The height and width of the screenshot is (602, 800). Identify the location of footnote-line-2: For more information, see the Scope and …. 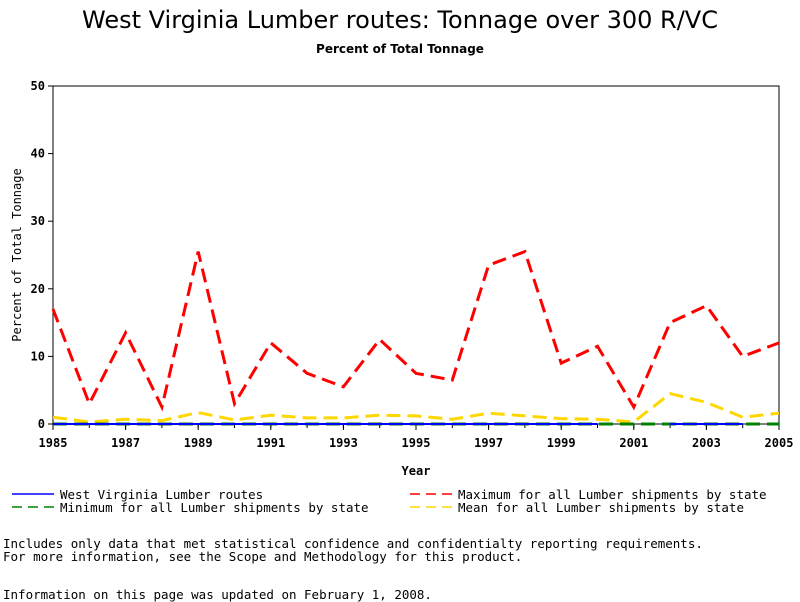
(263, 556).